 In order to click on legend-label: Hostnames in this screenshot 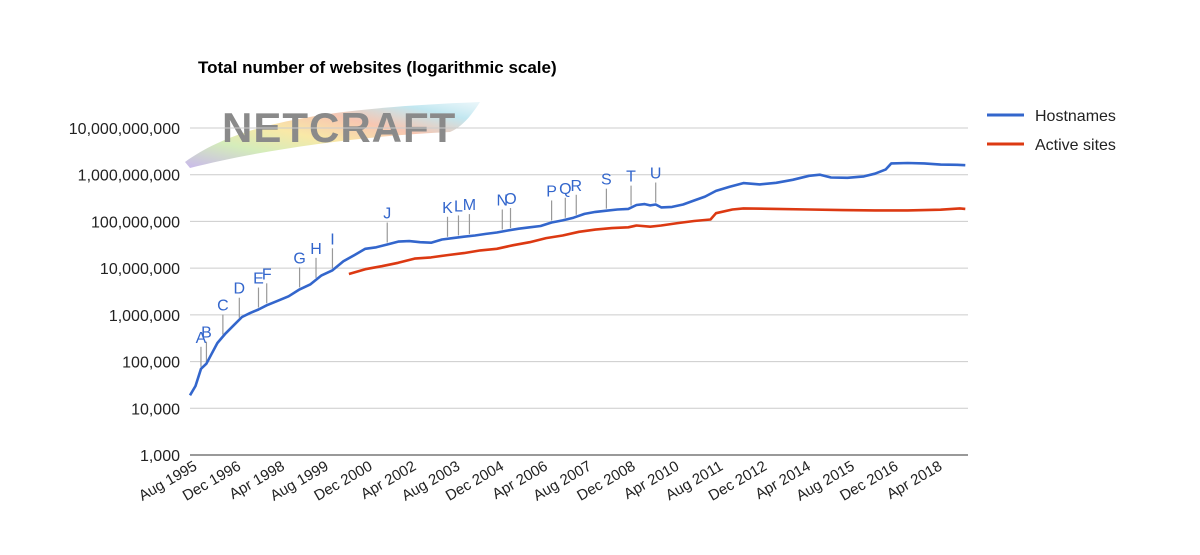, I will do `click(1075, 116)`.